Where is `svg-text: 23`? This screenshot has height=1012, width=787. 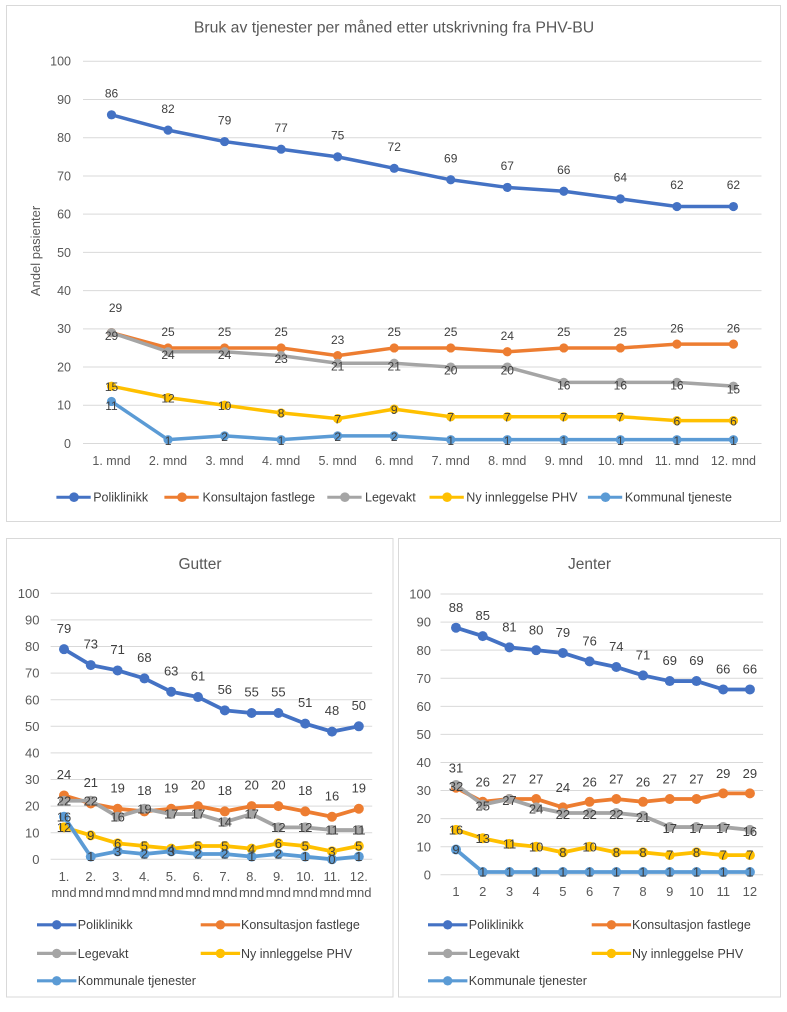 svg-text: 23 is located at coordinates (338, 340).